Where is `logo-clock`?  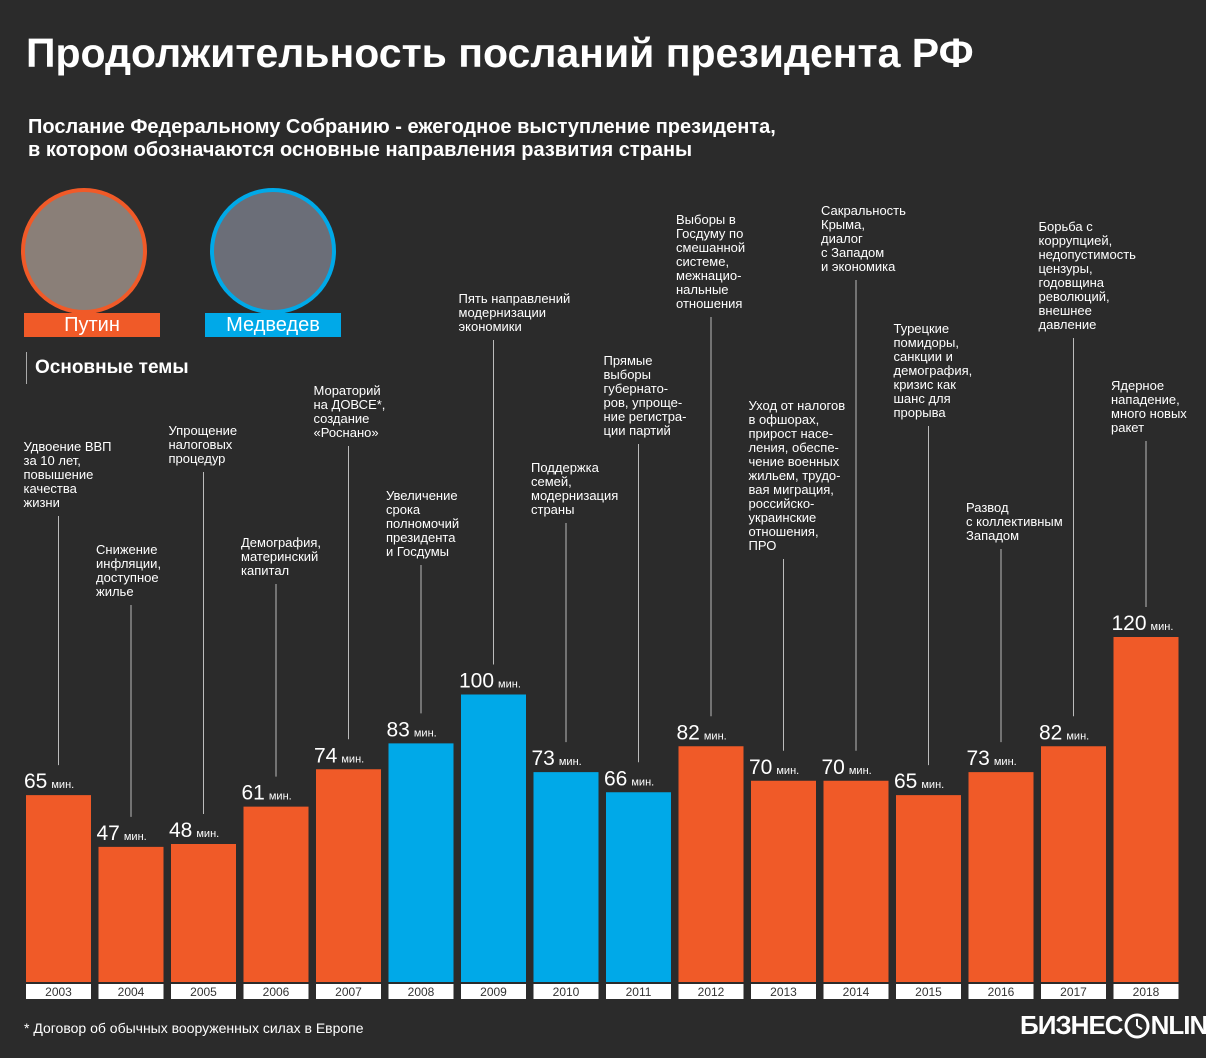
logo-clock is located at coordinates (1137, 1025).